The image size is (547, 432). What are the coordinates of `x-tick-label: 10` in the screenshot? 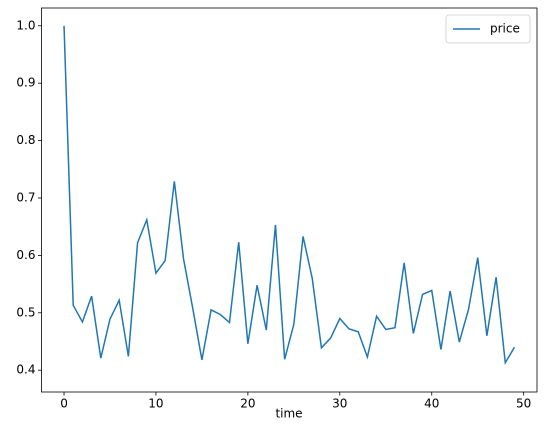 It's located at (155, 404).